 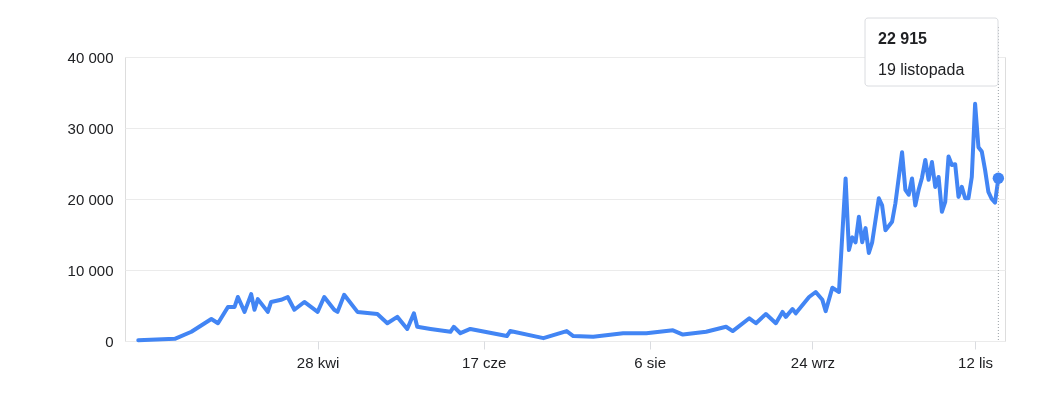 What do you see at coordinates (318, 362) in the screenshot?
I see `x-tick-label: 28 kwi` at bounding box center [318, 362].